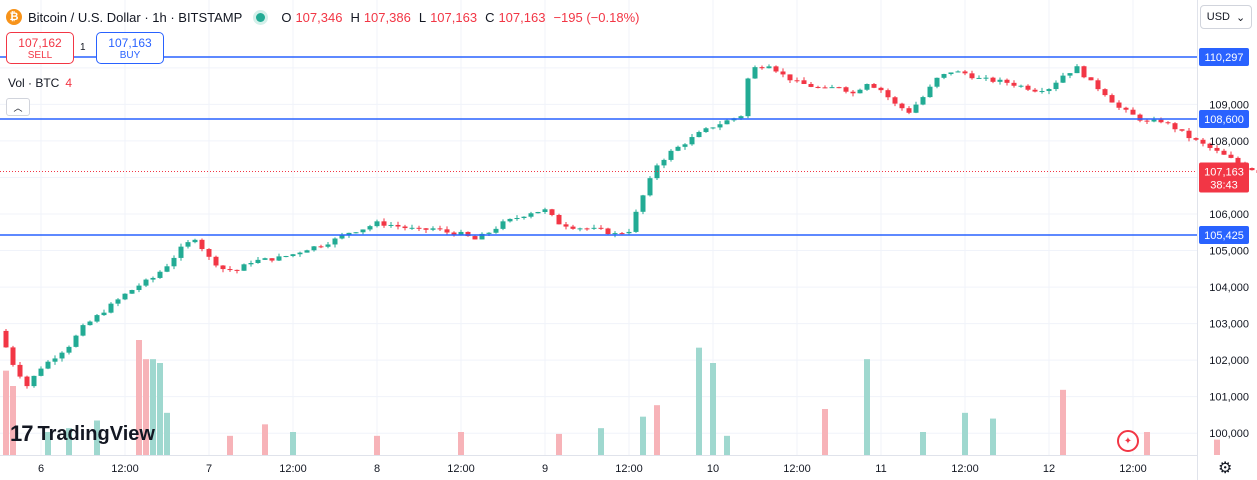  I want to click on tradingview-logo: 17 TradingView, so click(82, 434).